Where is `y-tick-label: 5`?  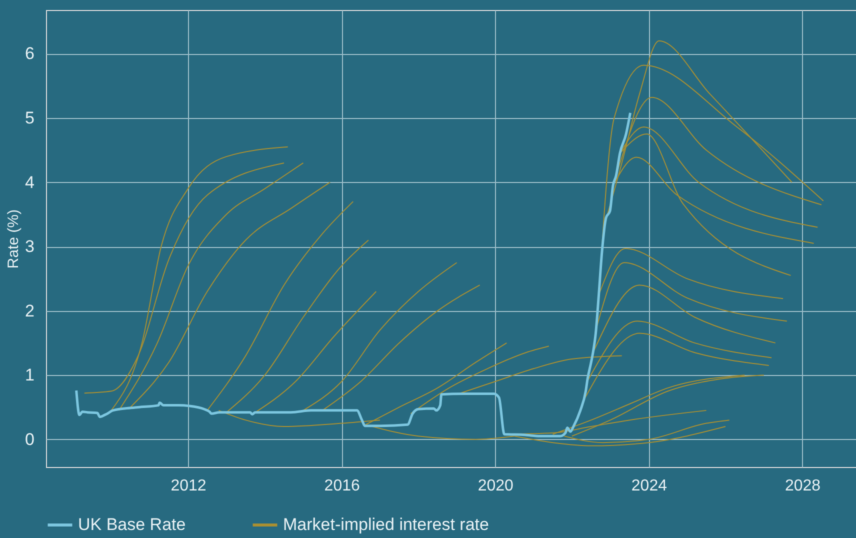
y-tick-label: 5 is located at coordinates (29, 118).